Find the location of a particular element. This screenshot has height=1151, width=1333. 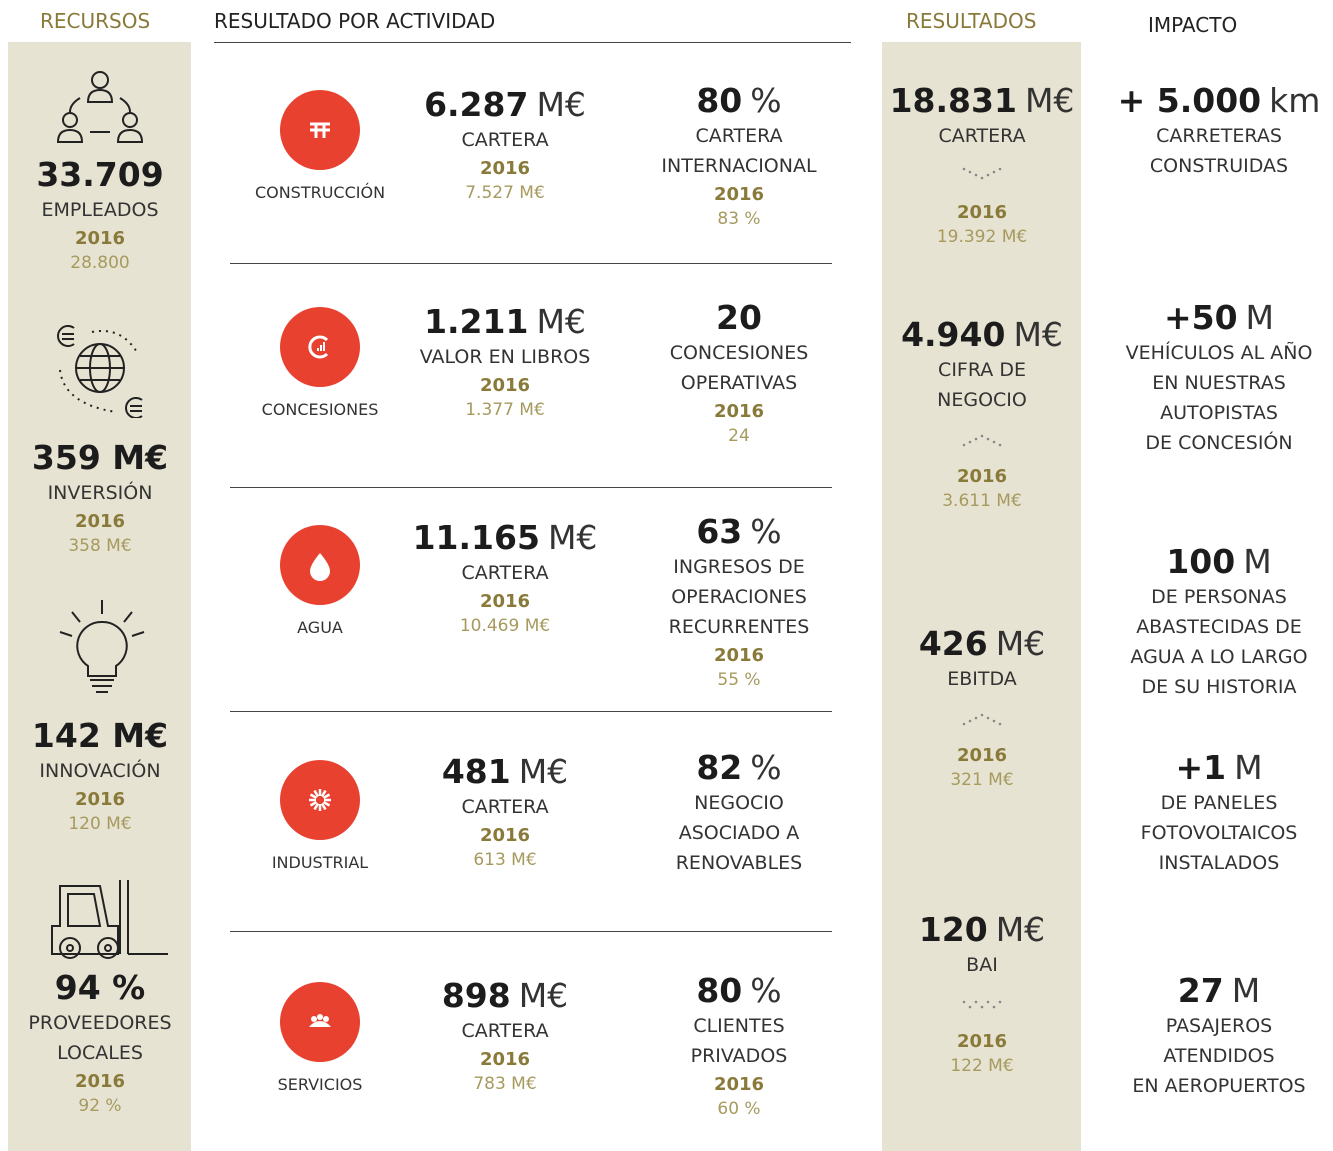

value: 33.709 is located at coordinates (130, 175).